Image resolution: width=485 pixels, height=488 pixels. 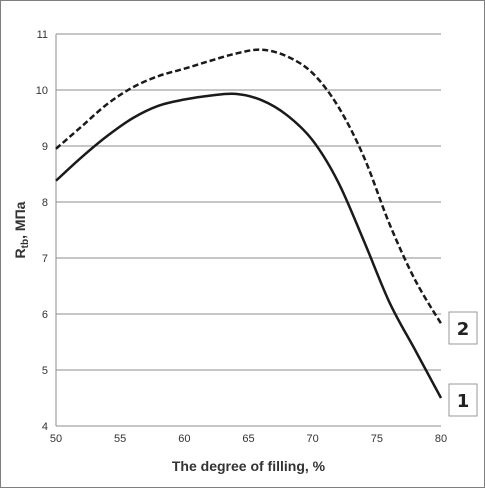 I want to click on x-axis-label: The degree of filling, %, so click(x=249, y=466).